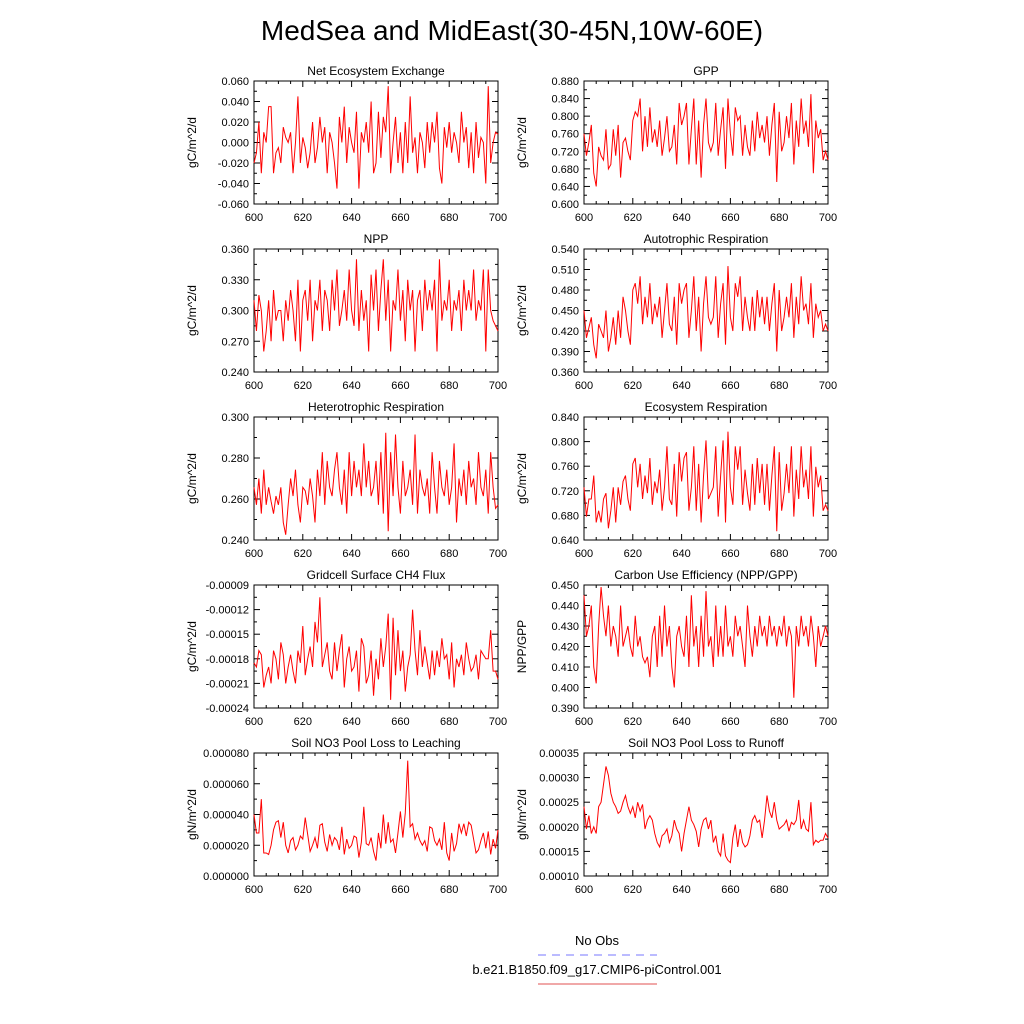  What do you see at coordinates (226, 846) in the screenshot?
I see `y-tick-label: 0.000020` at bounding box center [226, 846].